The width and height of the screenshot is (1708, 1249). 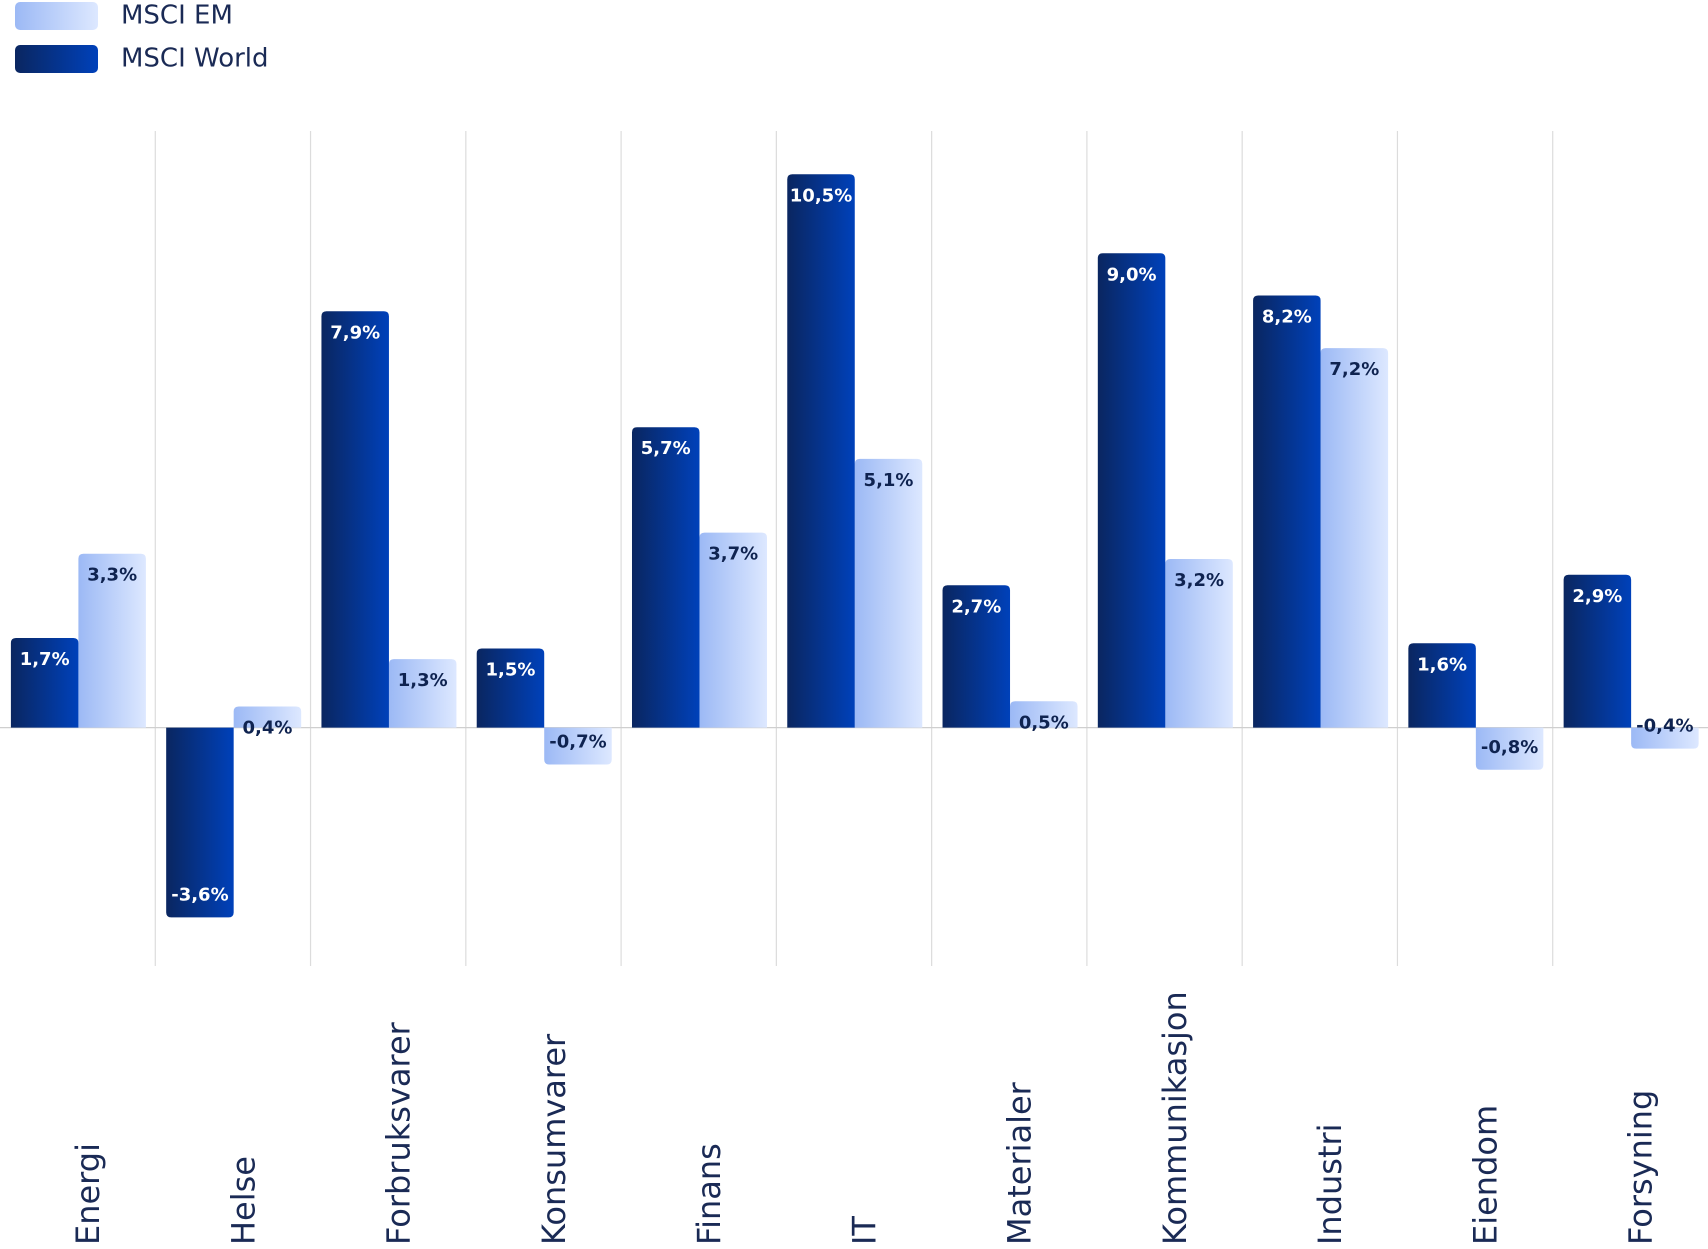 What do you see at coordinates (112, 575) in the screenshot?
I see `value-label: 3,3%` at bounding box center [112, 575].